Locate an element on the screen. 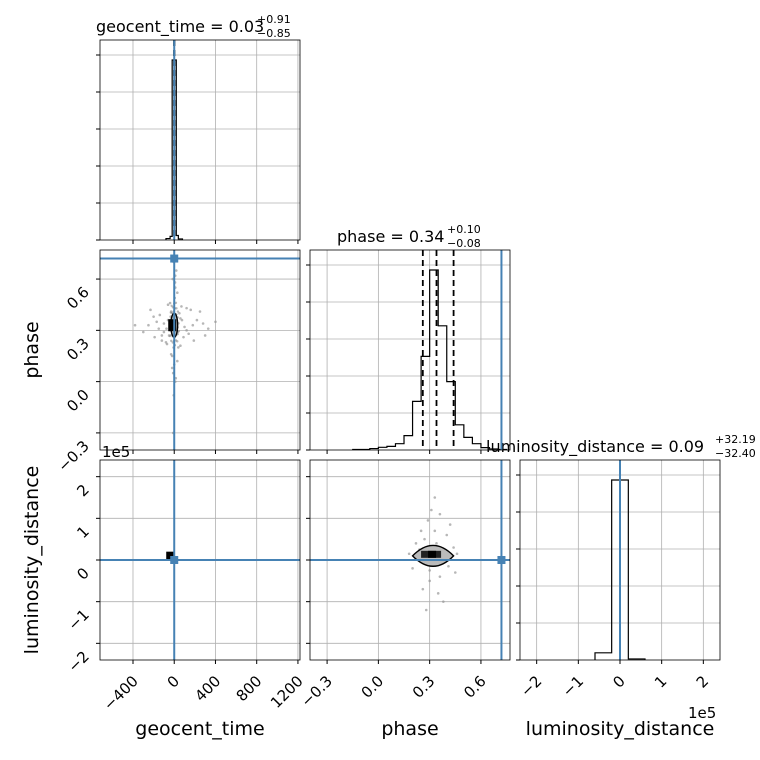  xlabel-phase: phase is located at coordinates (409, 729).